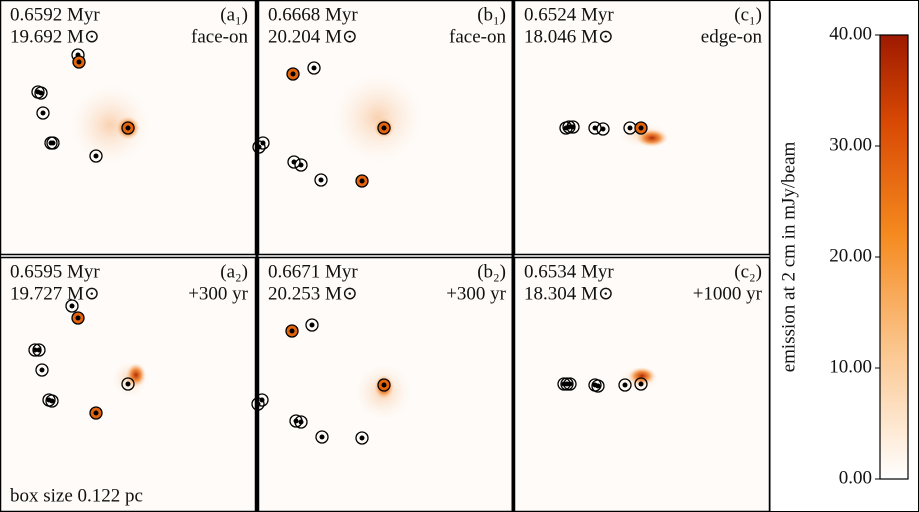 This screenshot has width=919, height=512. I want to click on time-label: 0.6524 Myr, so click(569, 14).